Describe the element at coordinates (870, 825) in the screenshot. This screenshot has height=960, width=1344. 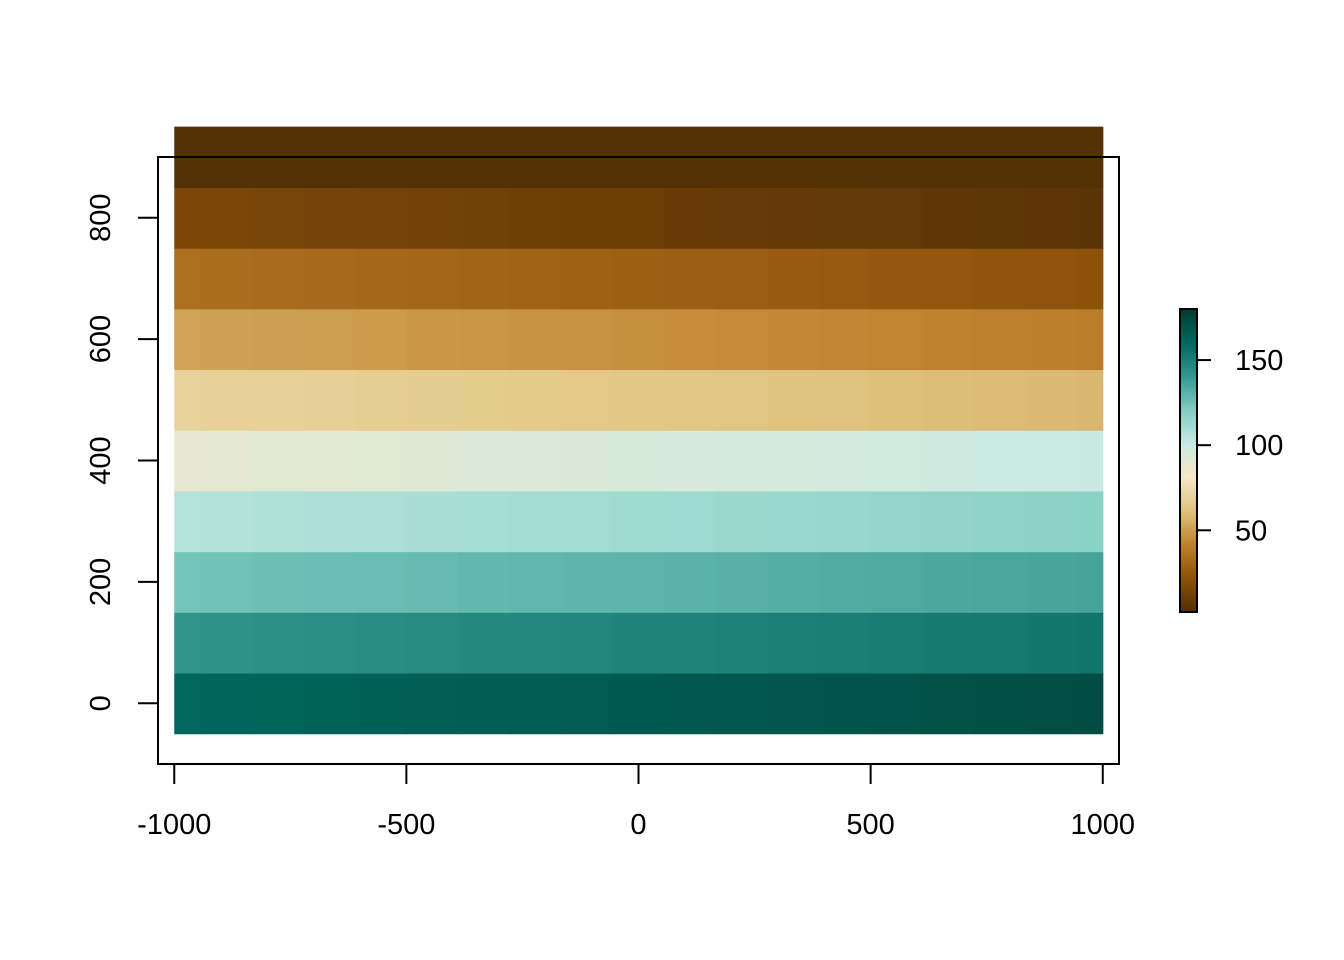
I see `x-tick-label: 500` at that location.